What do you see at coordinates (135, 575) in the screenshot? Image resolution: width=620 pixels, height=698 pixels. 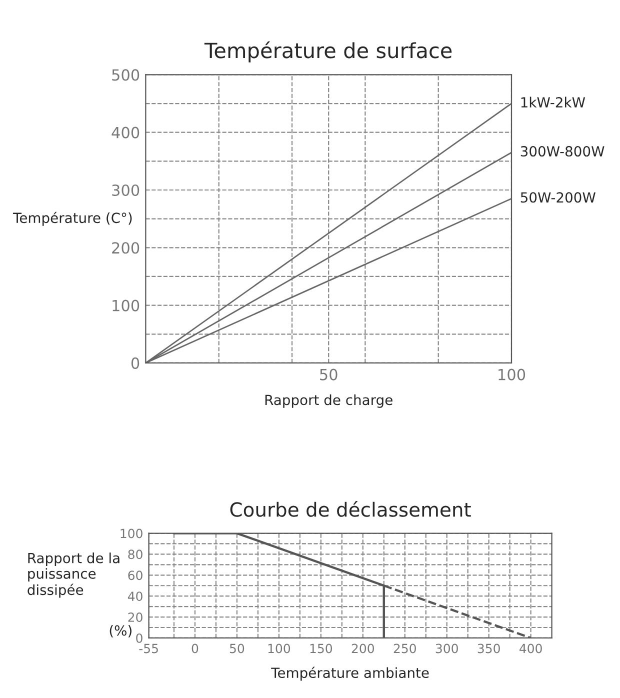 I see `y-tick-label: 60` at bounding box center [135, 575].